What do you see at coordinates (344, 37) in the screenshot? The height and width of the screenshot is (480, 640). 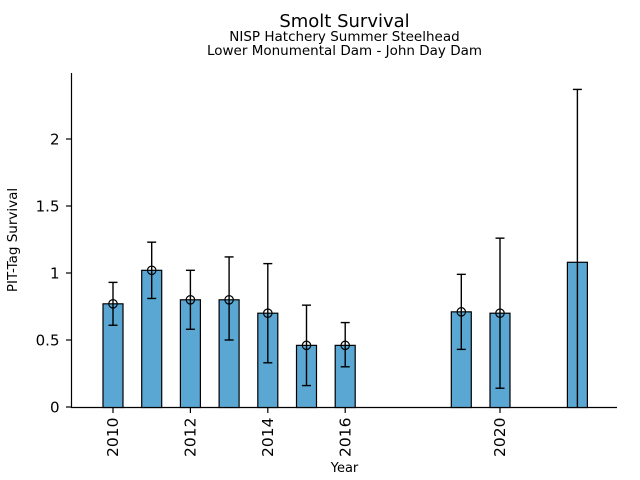 I see `chart-subtitle-line-1: NISP Hatchery Summer Steelhead` at bounding box center [344, 37].